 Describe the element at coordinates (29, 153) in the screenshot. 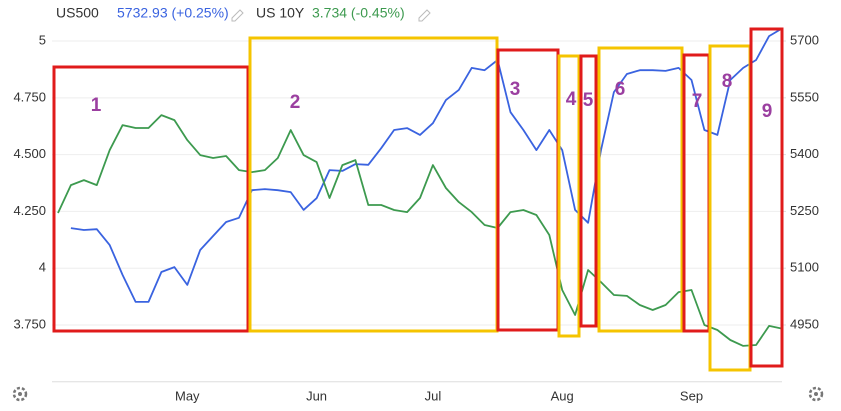

I see `y-tick-label: 4.500` at that location.